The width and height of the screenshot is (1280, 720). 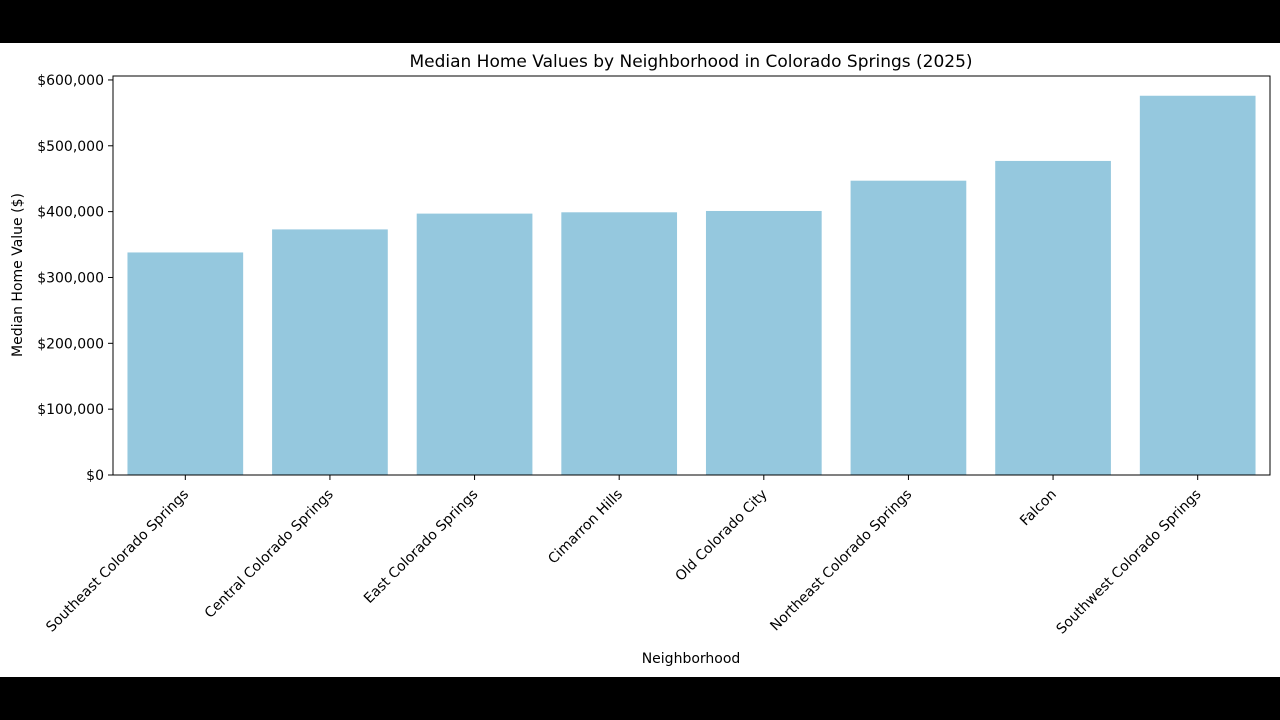 What do you see at coordinates (70, 410) in the screenshot?
I see `y-tick-label: $100,000` at bounding box center [70, 410].